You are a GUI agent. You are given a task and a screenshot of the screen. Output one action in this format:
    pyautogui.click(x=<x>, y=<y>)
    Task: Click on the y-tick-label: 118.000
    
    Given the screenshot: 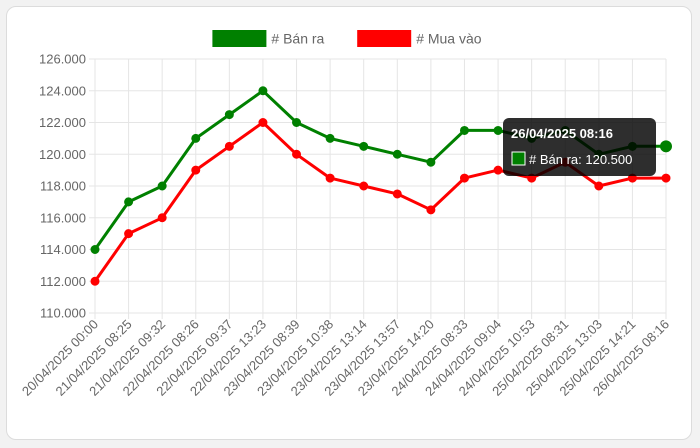 What is the action you would take?
    pyautogui.click(x=63, y=186)
    